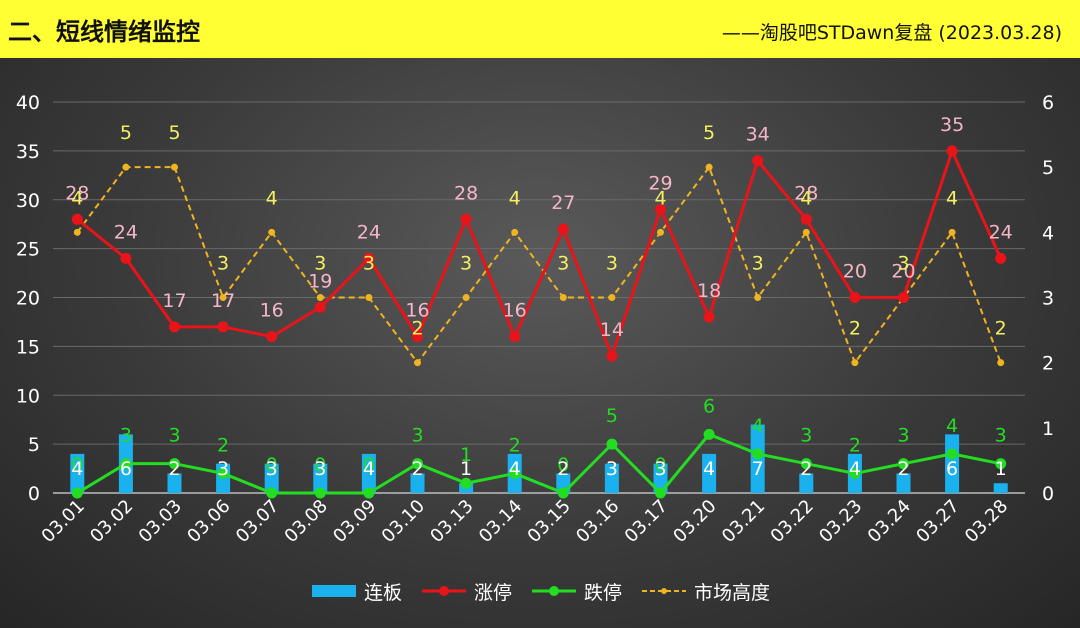  I want to click on label-limit-up: 14, so click(612, 330).